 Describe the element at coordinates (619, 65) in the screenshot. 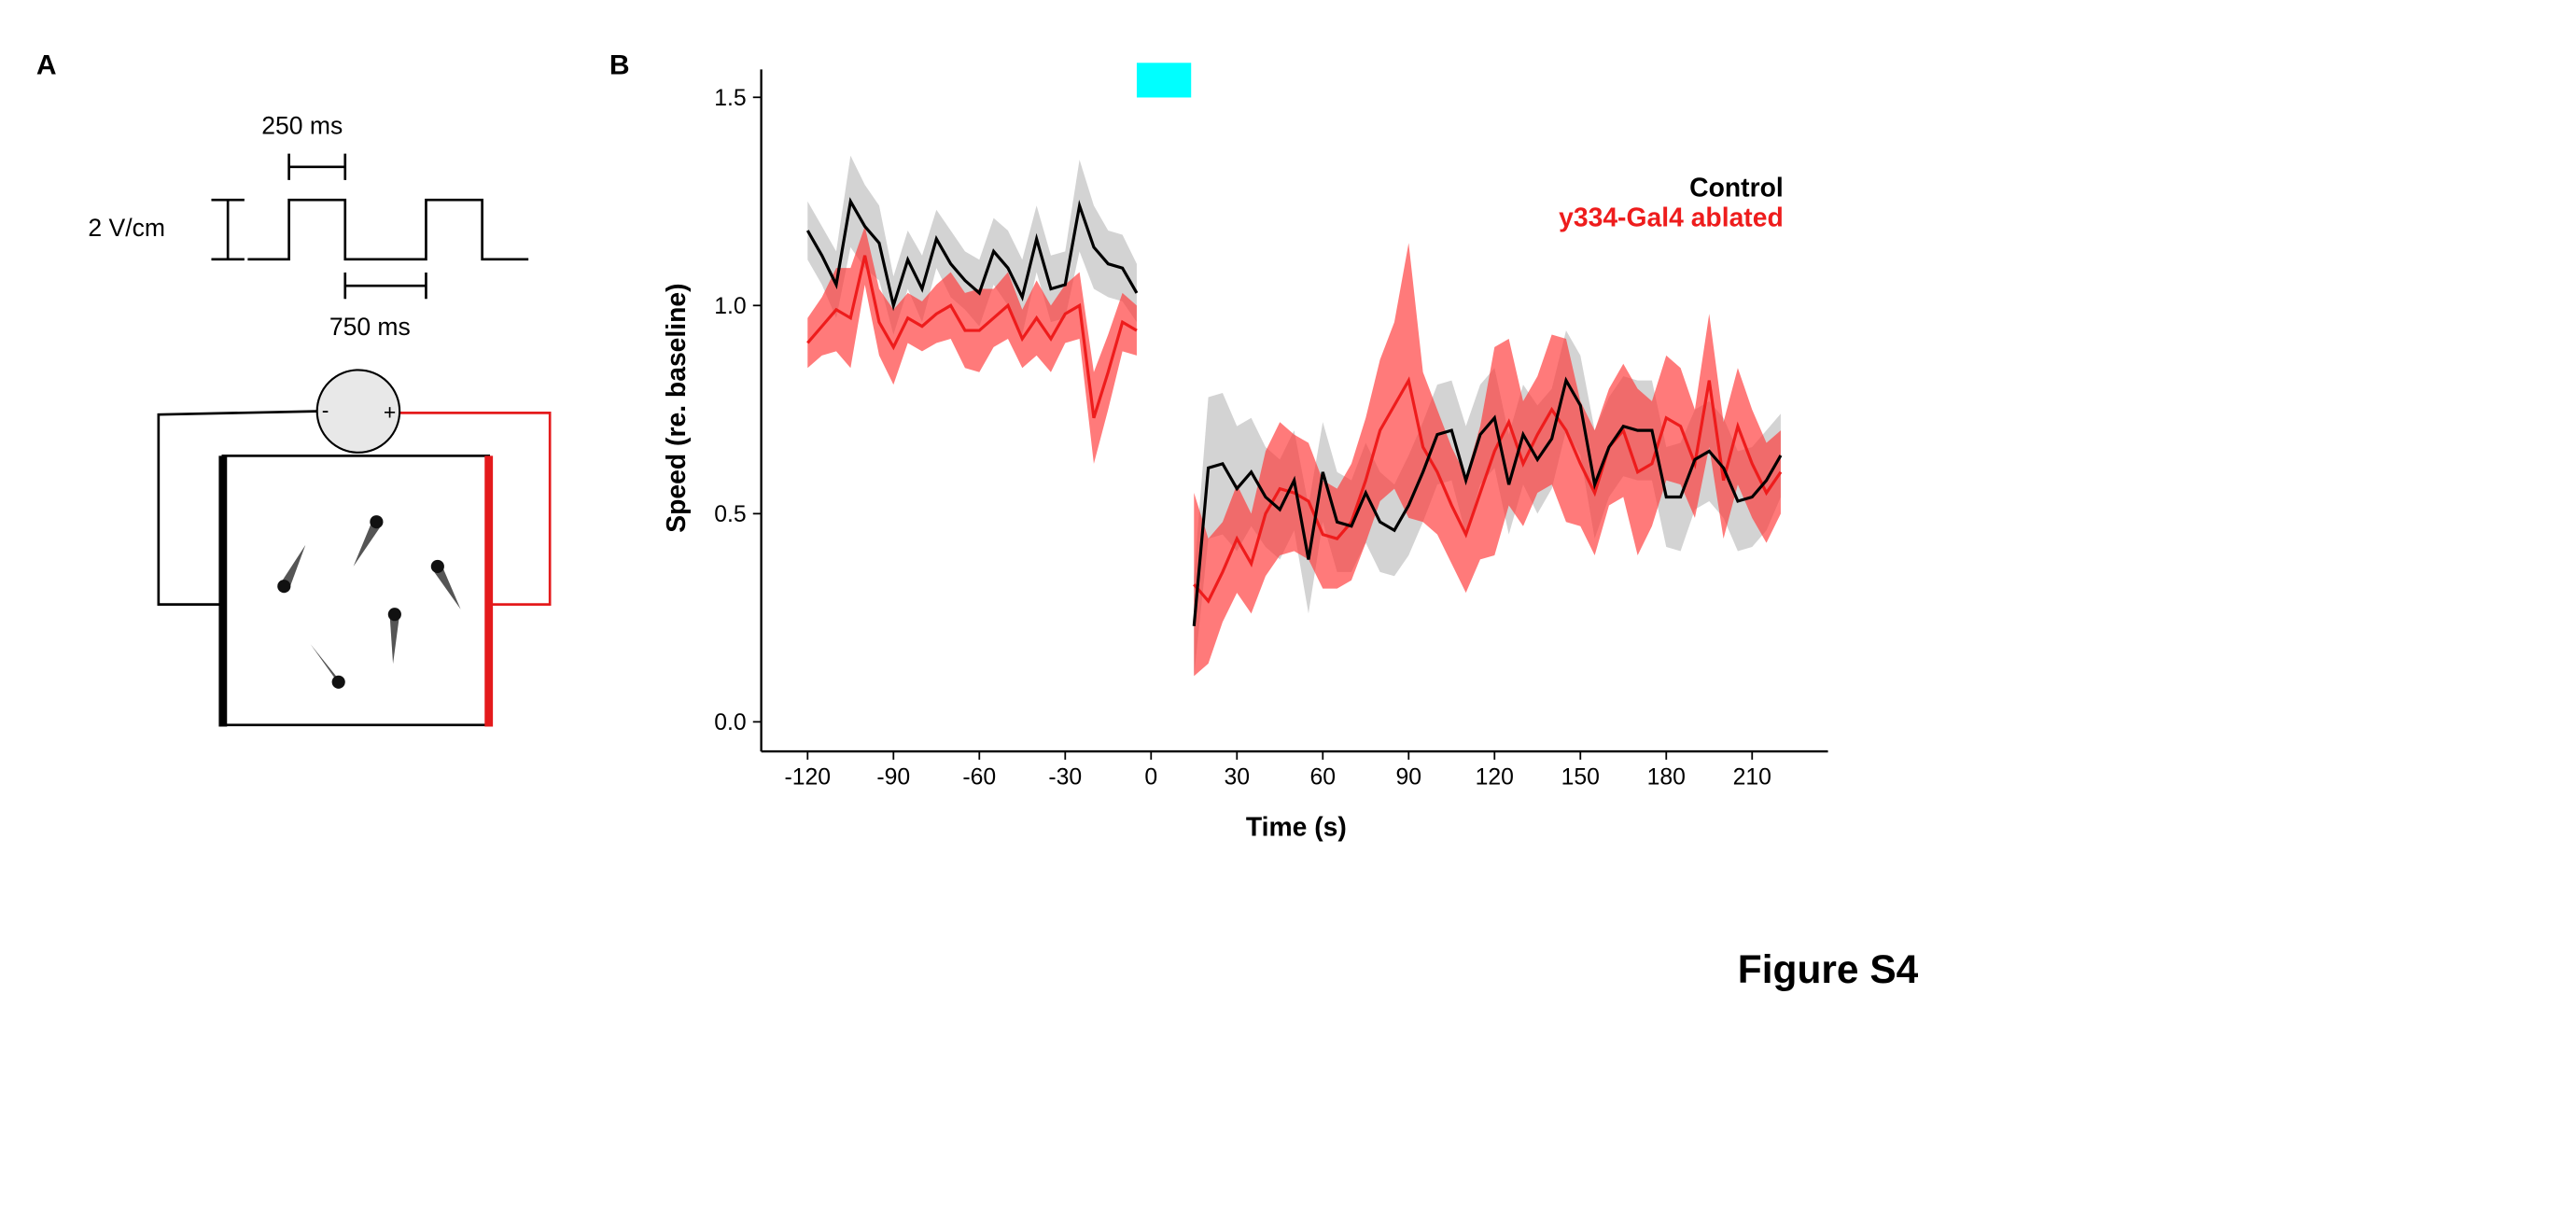

I see `panel-label: B` at that location.